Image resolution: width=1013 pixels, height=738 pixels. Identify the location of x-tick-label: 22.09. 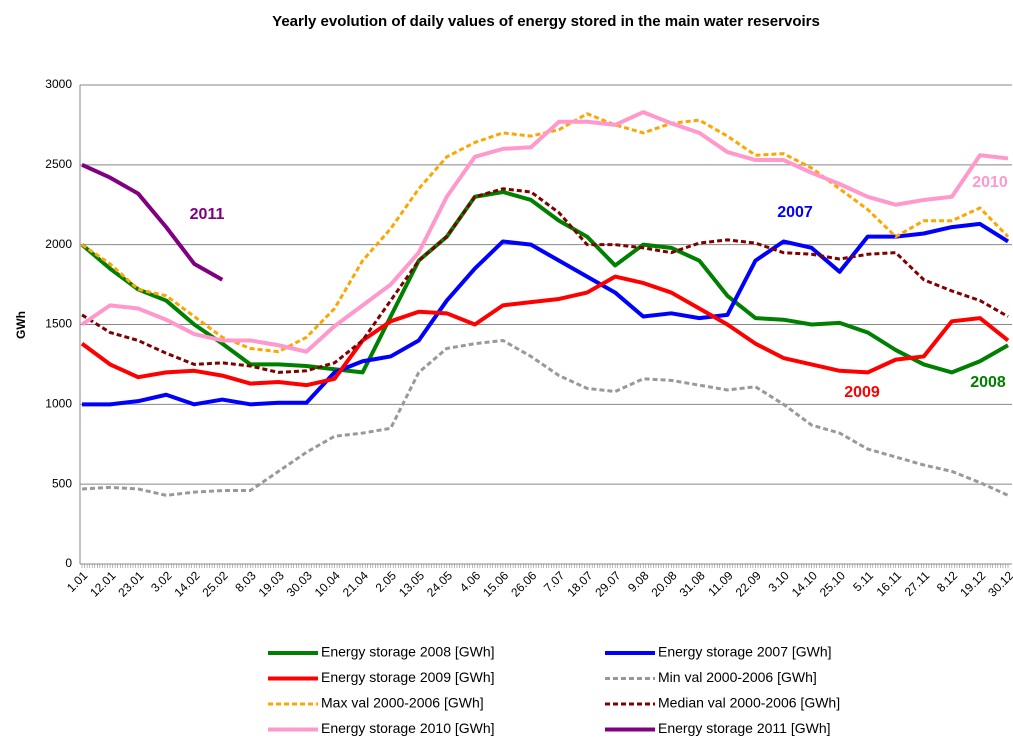
(748, 583).